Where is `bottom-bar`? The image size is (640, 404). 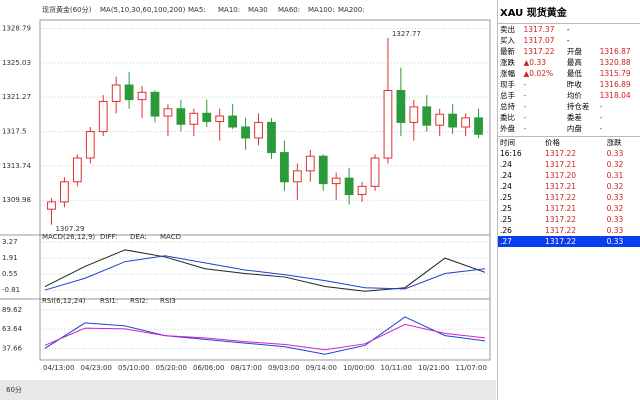 bottom-bar is located at coordinates (248, 390).